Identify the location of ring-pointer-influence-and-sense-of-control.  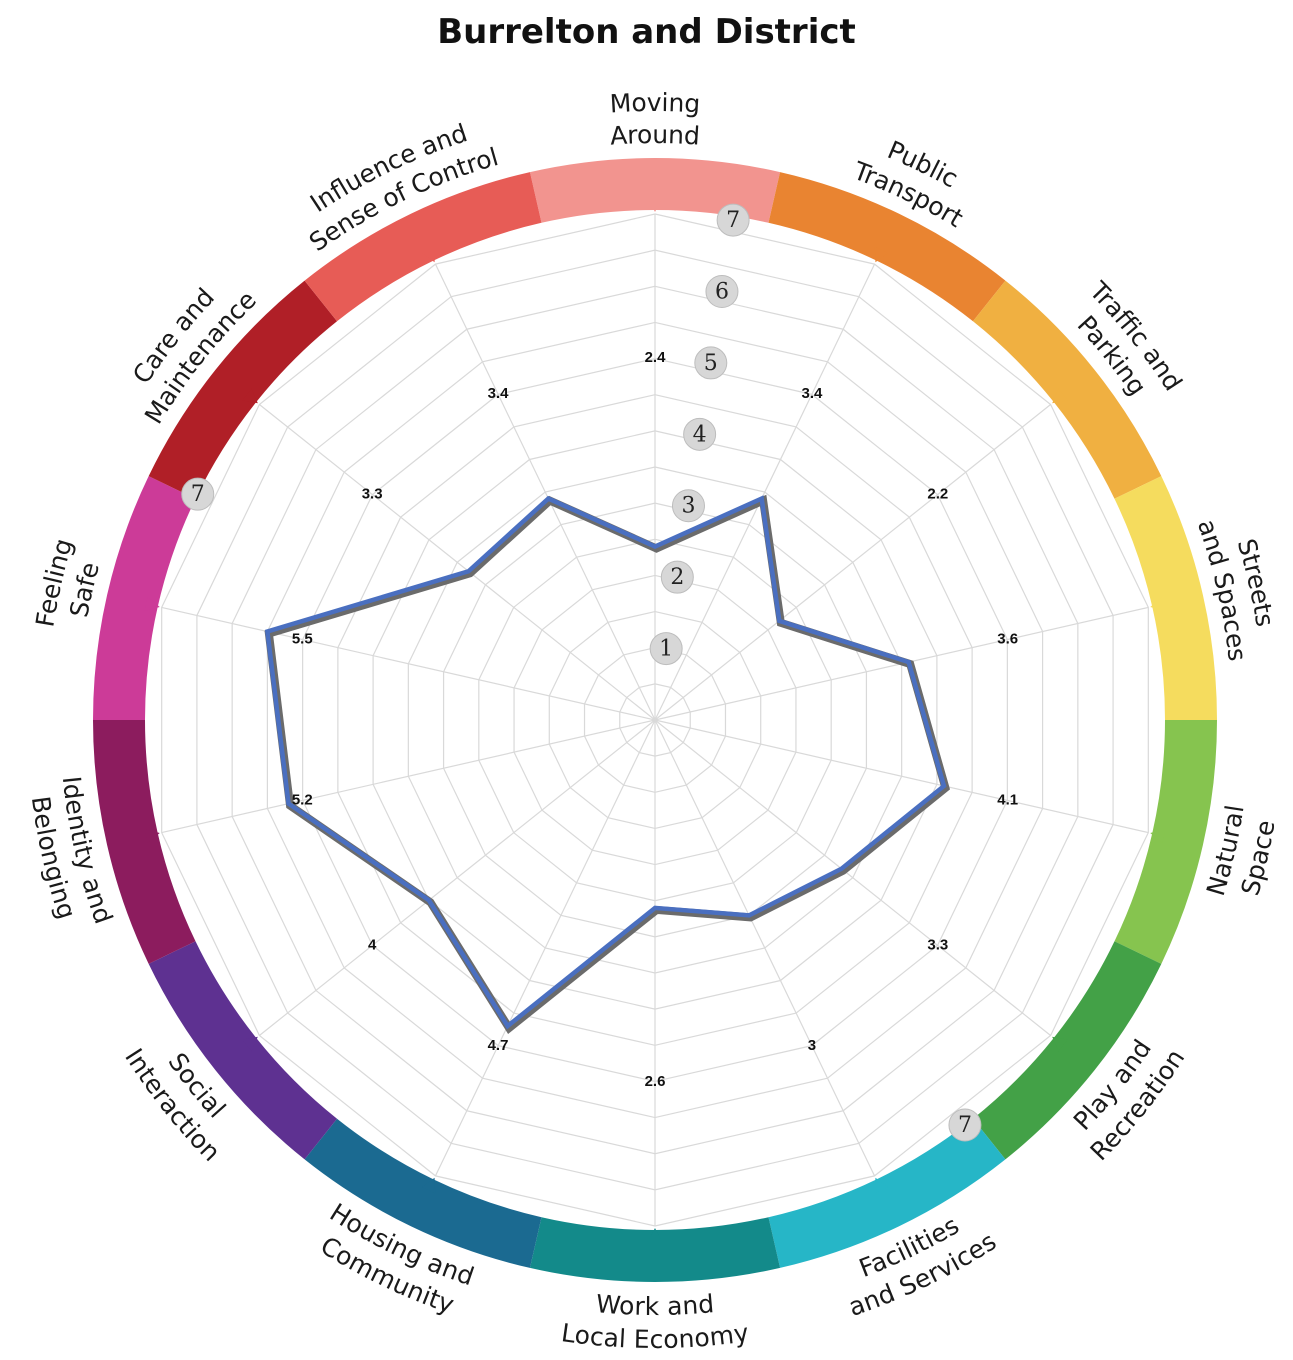
(428, 254).